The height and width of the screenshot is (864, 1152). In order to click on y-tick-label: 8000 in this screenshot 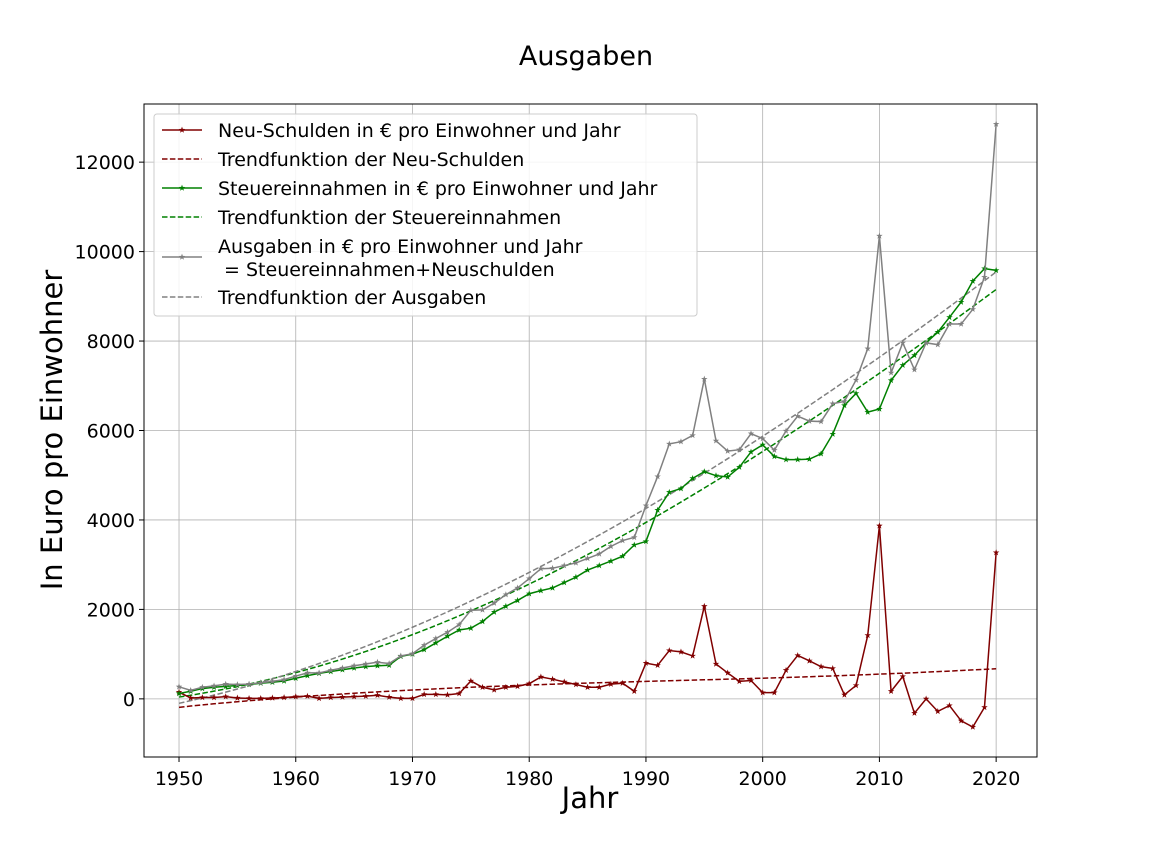, I will do `click(111, 342)`.